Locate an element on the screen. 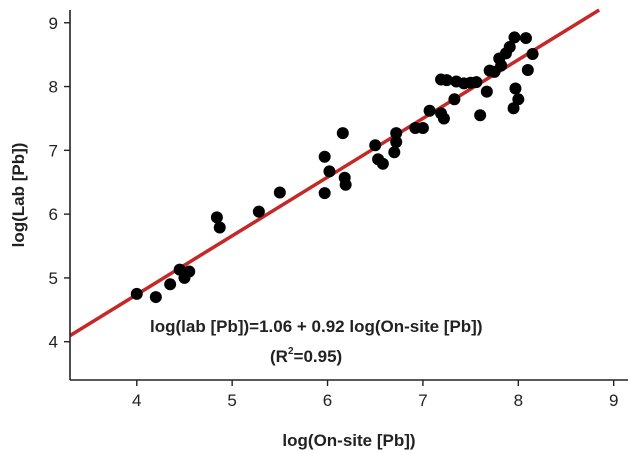  x-tick-label: 4 is located at coordinates (136, 400).